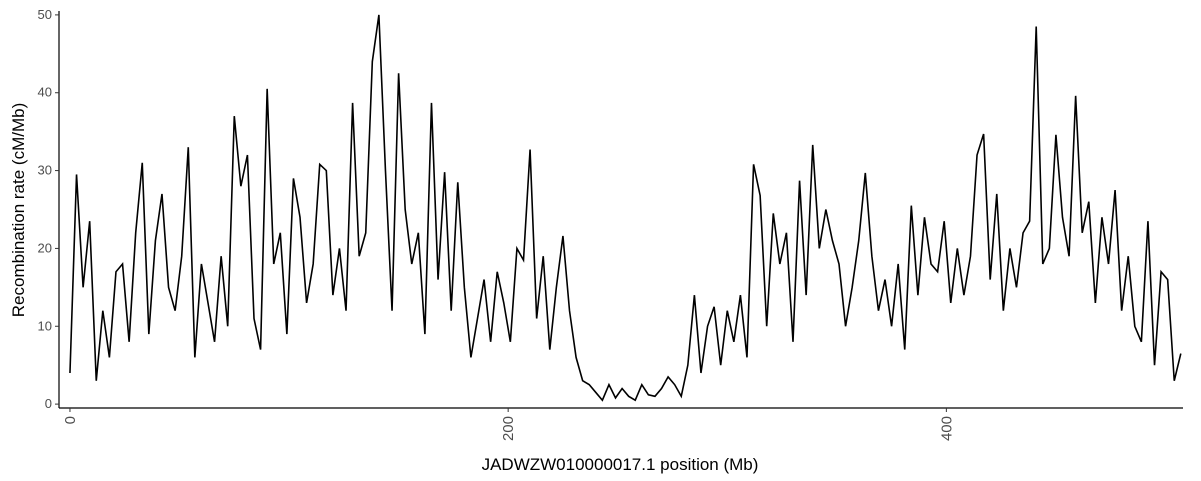  What do you see at coordinates (45, 14) in the screenshot?
I see `y-tick-label: 50` at bounding box center [45, 14].